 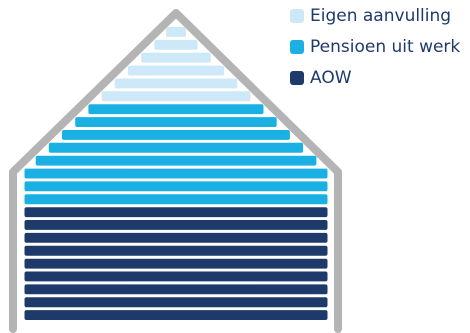 What do you see at coordinates (297, 16) in the screenshot?
I see `legend-swatch-eigen` at bounding box center [297, 16].